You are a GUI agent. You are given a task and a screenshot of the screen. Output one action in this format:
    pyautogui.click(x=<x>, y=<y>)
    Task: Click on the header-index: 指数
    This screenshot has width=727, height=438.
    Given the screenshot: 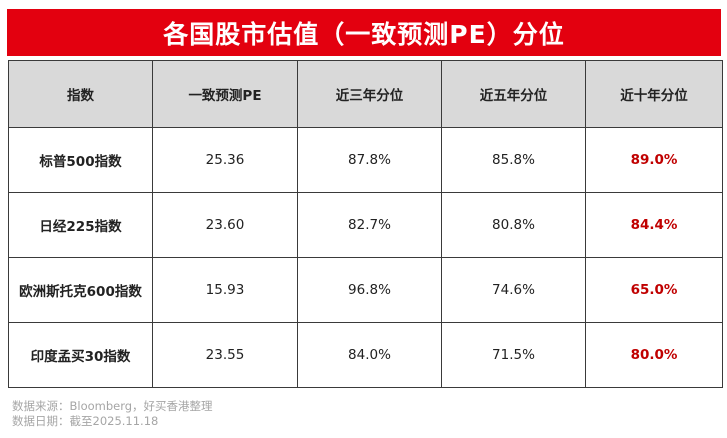 What is the action you would take?
    pyautogui.click(x=80, y=94)
    